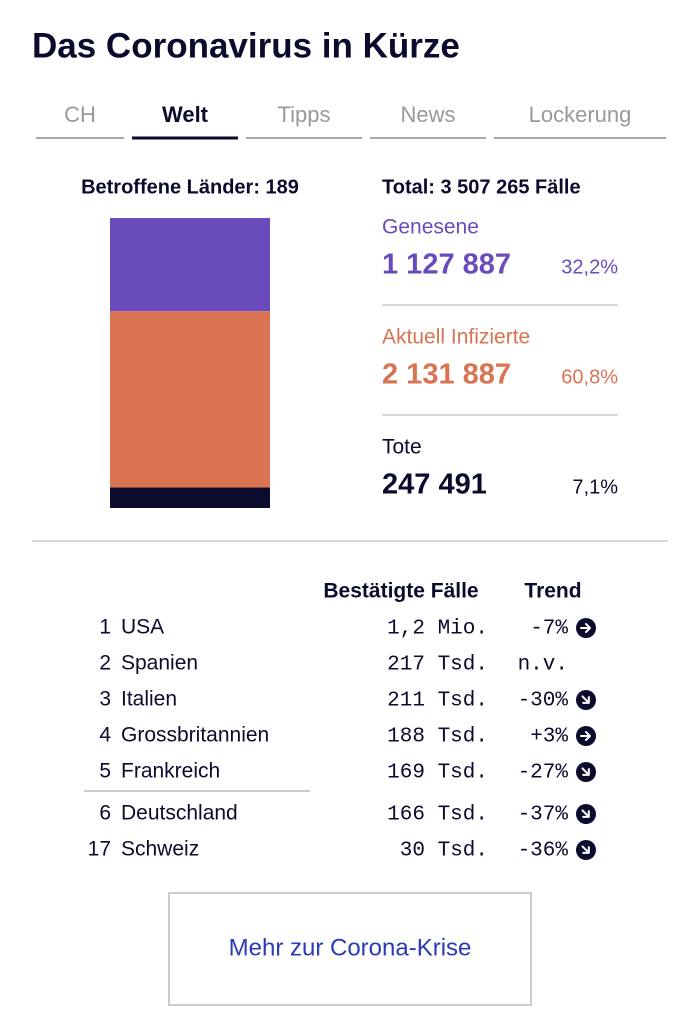 This screenshot has height=1032, width=678. I want to click on tab: Tipps, so click(304, 114).